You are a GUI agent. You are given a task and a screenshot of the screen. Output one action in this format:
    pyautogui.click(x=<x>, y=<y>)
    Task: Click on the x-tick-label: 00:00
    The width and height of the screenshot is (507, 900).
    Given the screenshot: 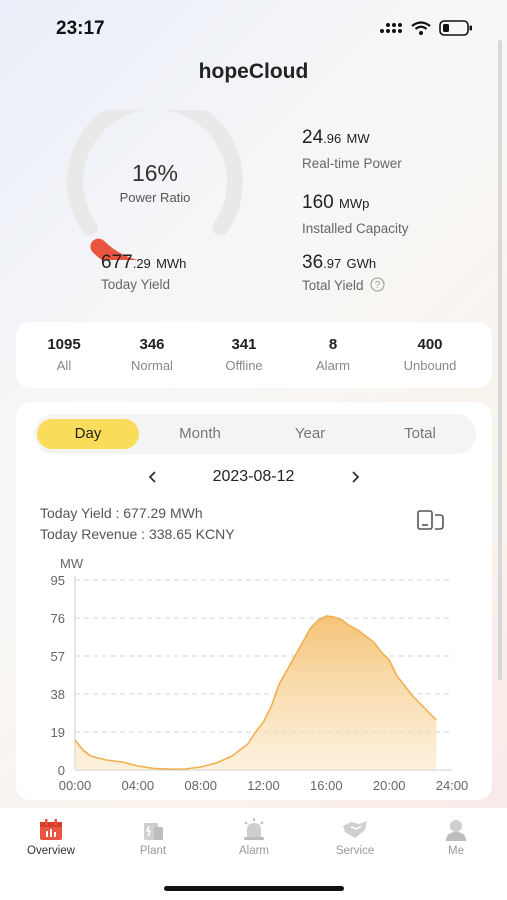 What is the action you would take?
    pyautogui.click(x=75, y=785)
    